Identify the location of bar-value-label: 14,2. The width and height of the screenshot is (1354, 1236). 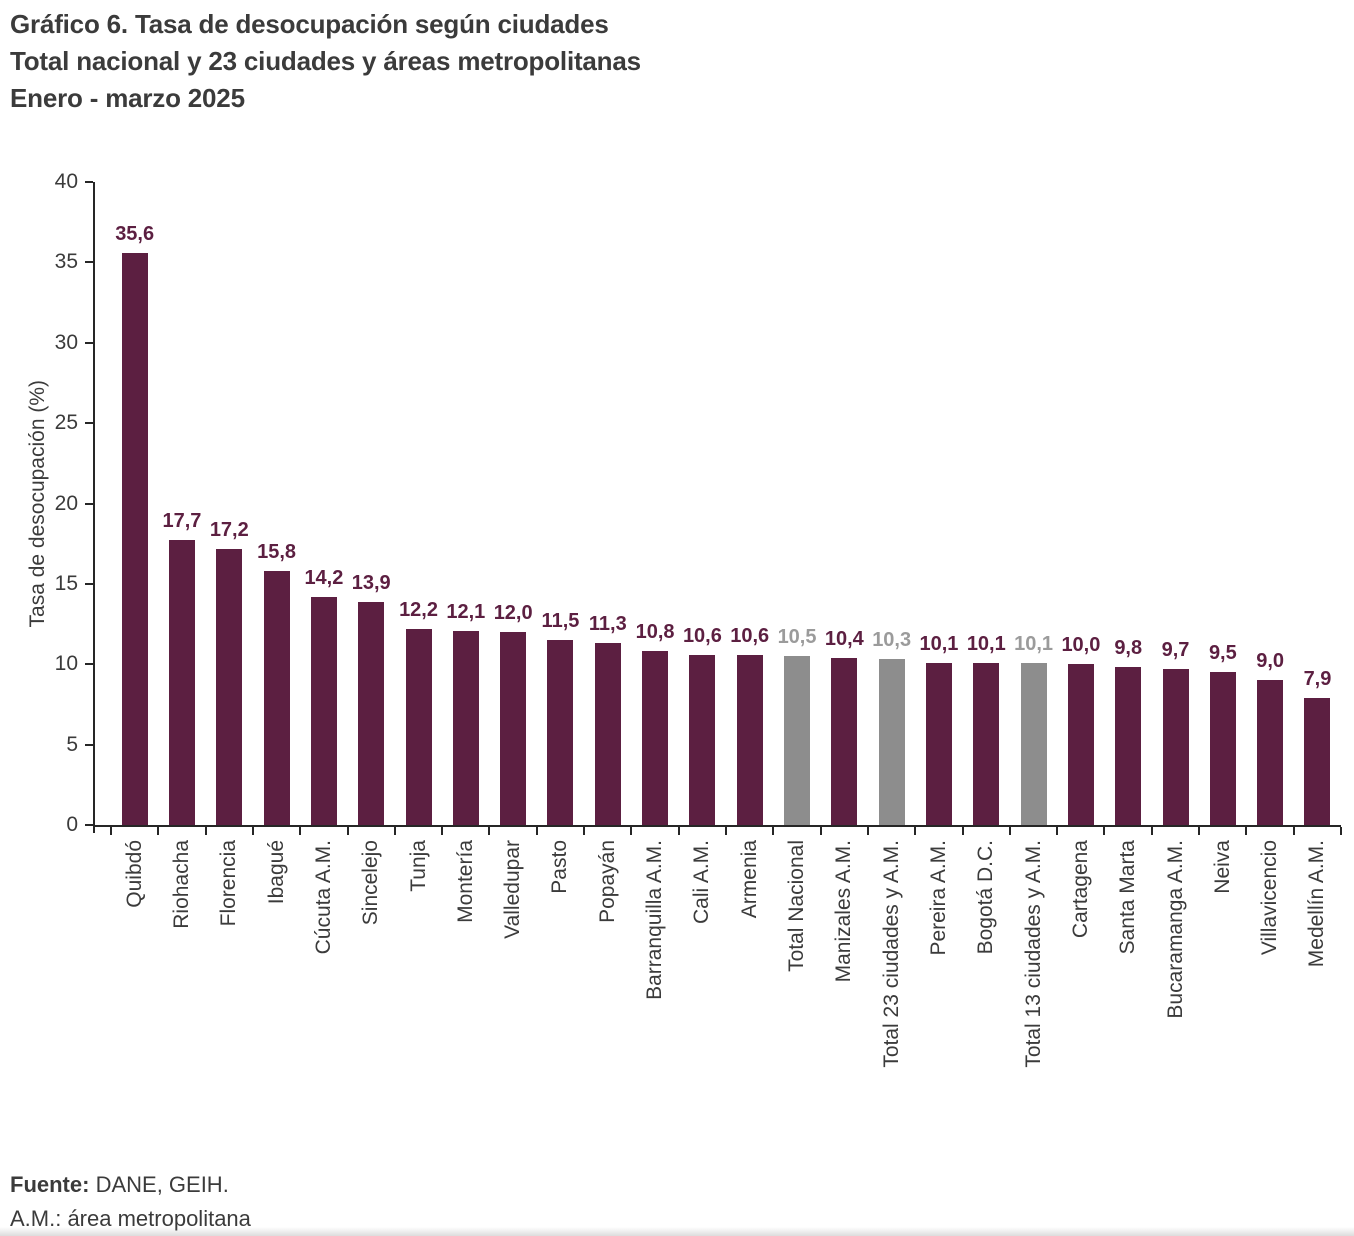
(324, 577).